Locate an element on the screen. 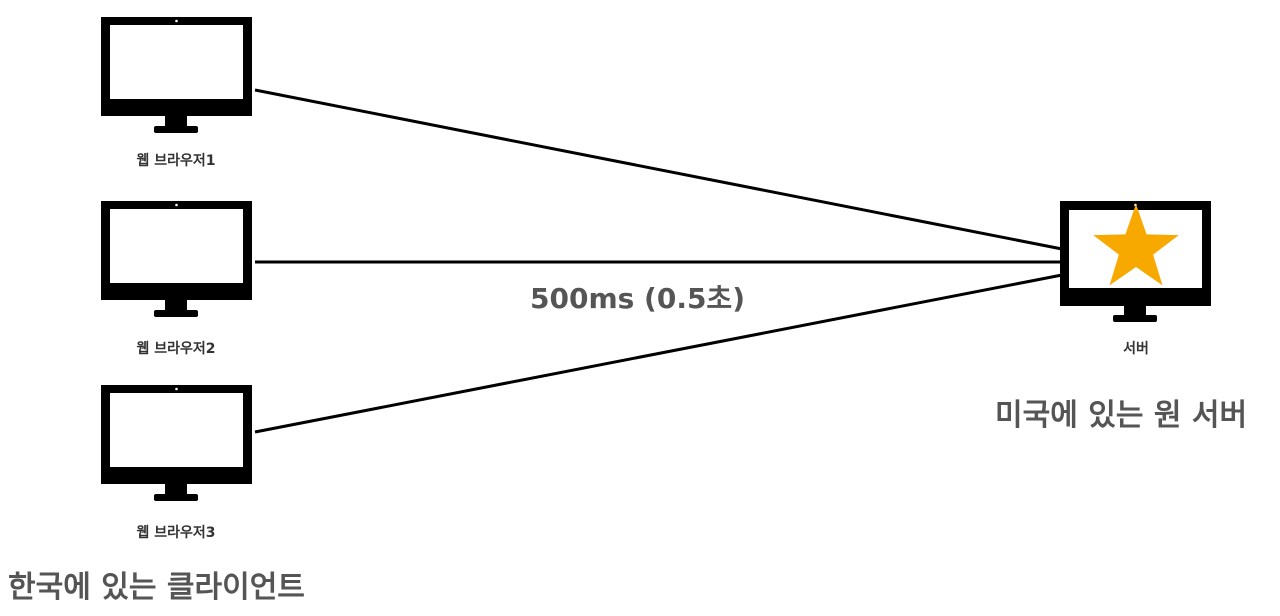 The image size is (1280, 616). server-monitor is located at coordinates (1135, 261).